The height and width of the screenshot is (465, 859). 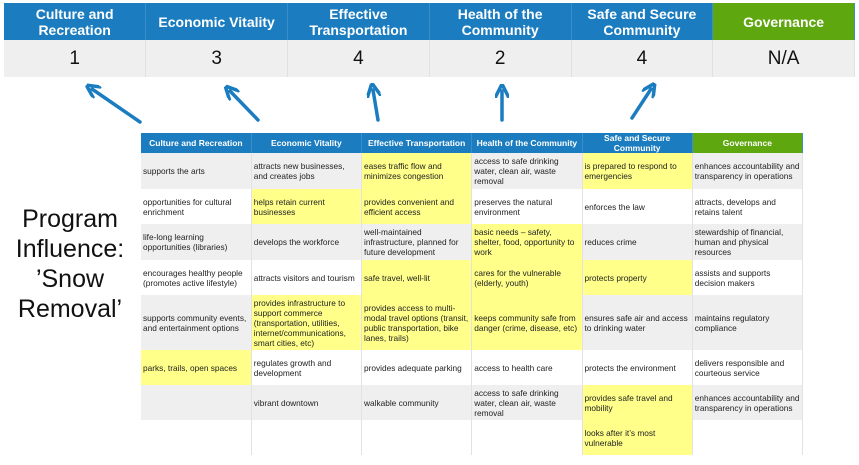 I want to click on matrix-cell-highlighted: looks after it’s most vulnerable, so click(x=637, y=437).